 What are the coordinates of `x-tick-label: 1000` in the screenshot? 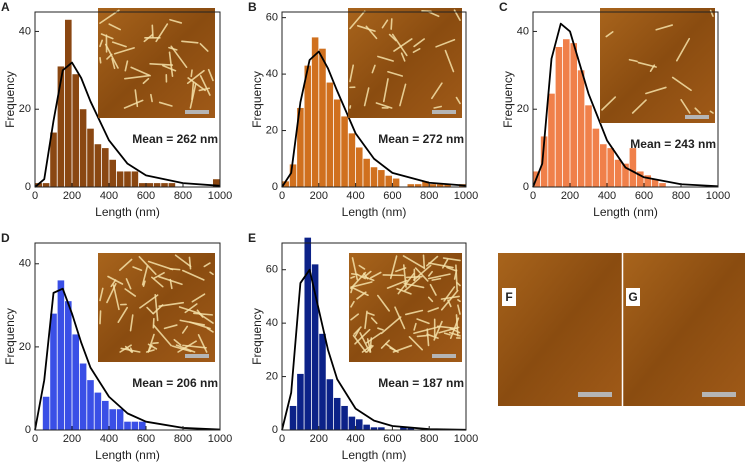 It's located at (466, 439).